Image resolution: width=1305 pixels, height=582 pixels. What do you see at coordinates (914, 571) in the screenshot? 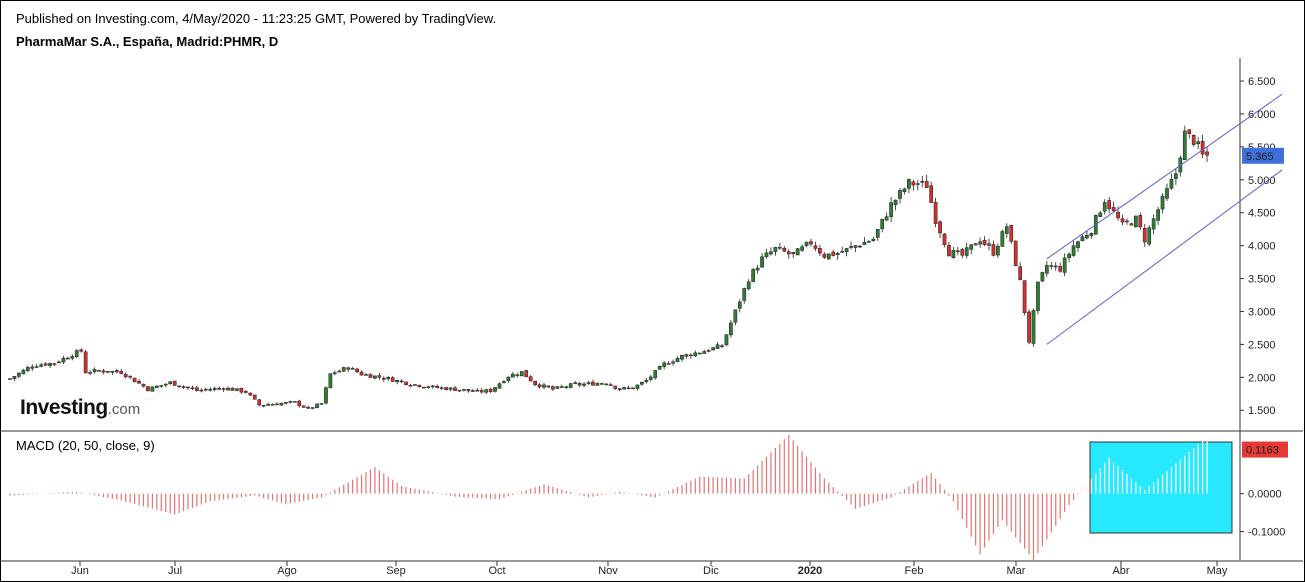
I see `month-tick-label: Feb` at bounding box center [914, 571].